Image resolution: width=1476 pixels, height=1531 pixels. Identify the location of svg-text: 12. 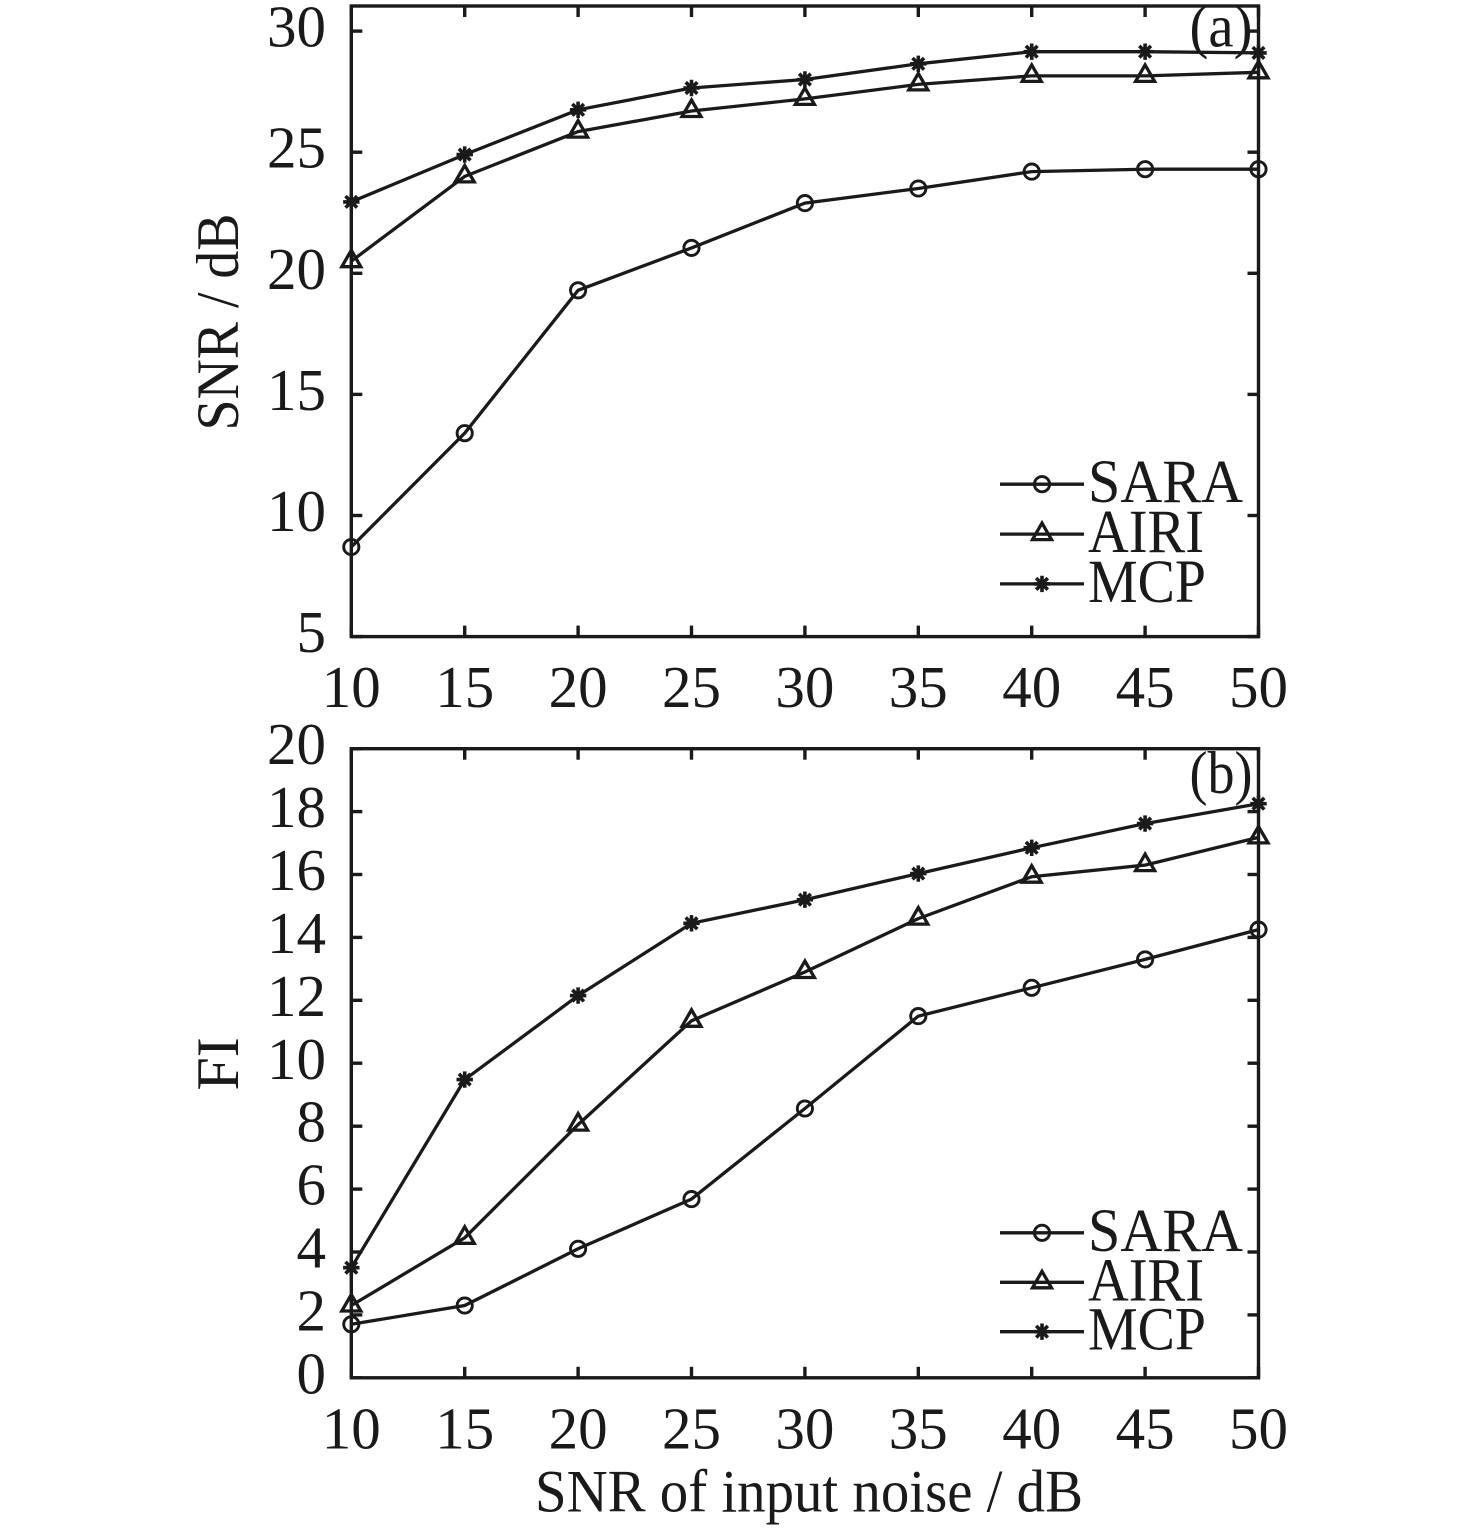
(296, 996).